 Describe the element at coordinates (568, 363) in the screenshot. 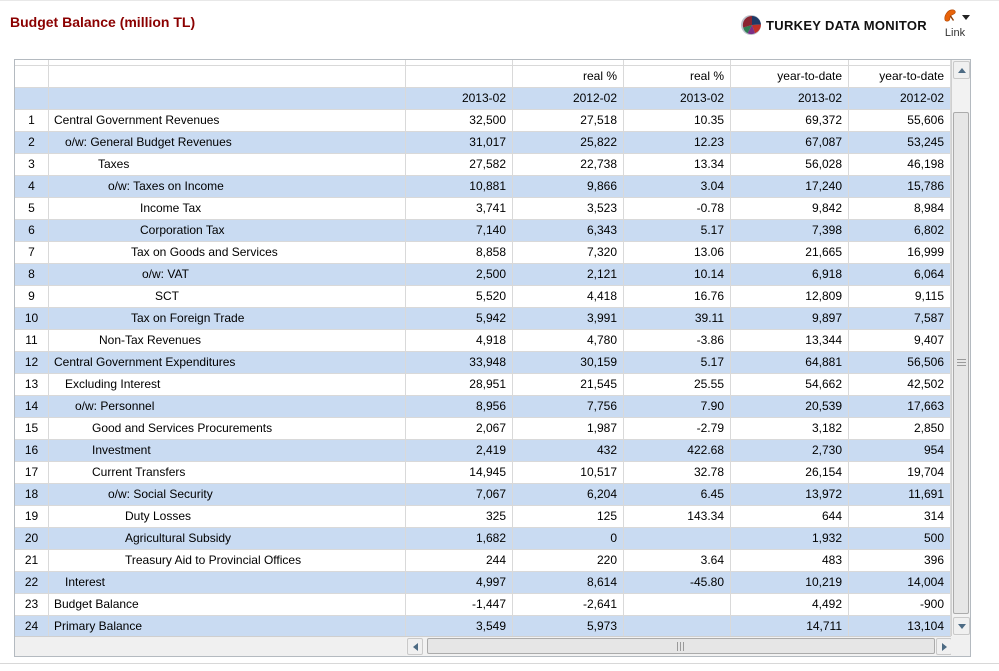

I see `cell-value: 30,159` at that location.